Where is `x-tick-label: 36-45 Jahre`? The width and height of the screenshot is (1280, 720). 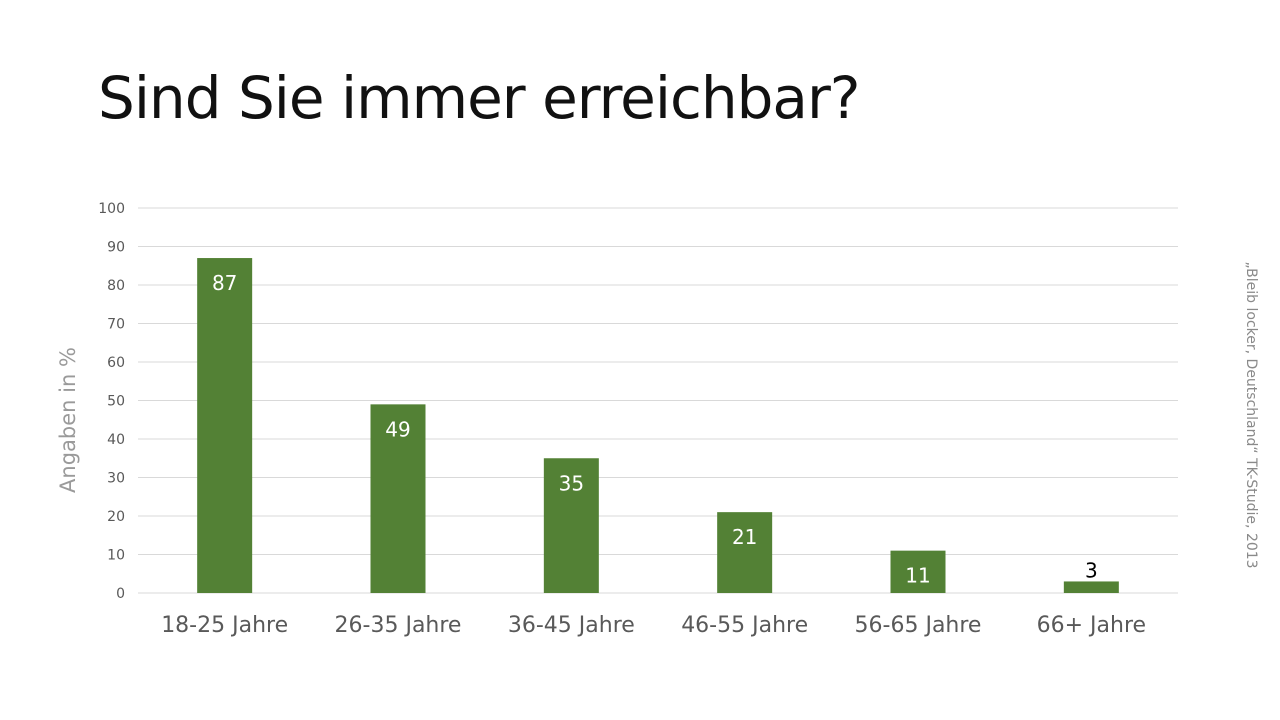 x-tick-label: 36-45 Jahre is located at coordinates (571, 625).